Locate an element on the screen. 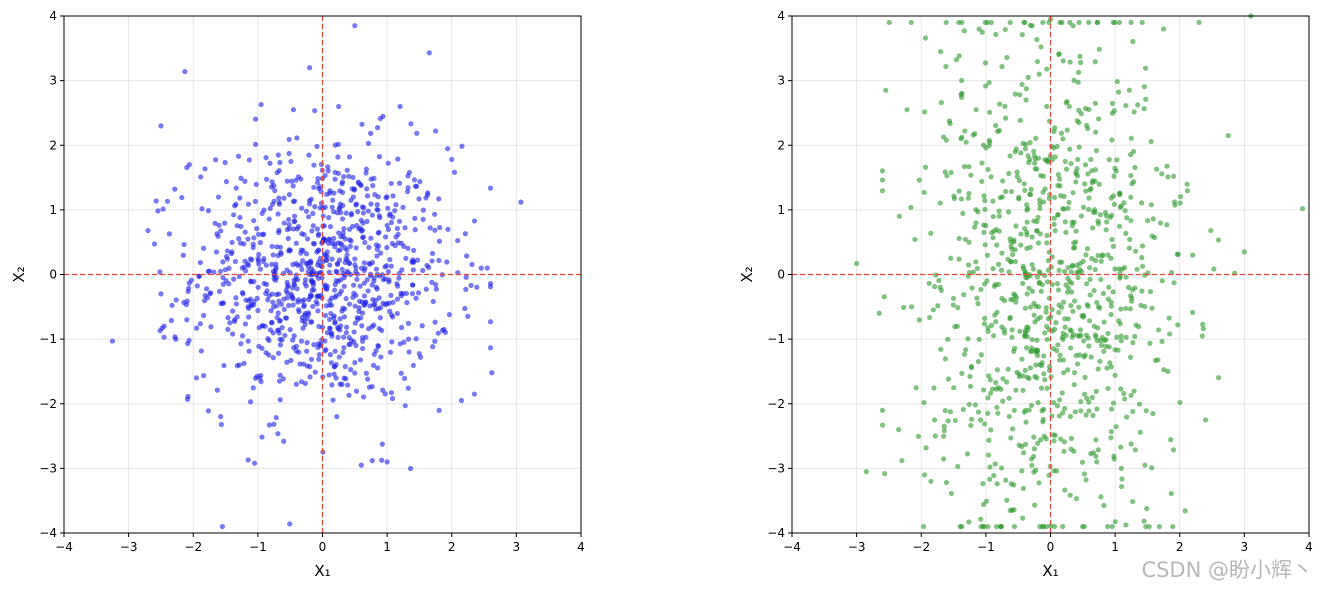  x-tick-label: −2 is located at coordinates (193, 547).